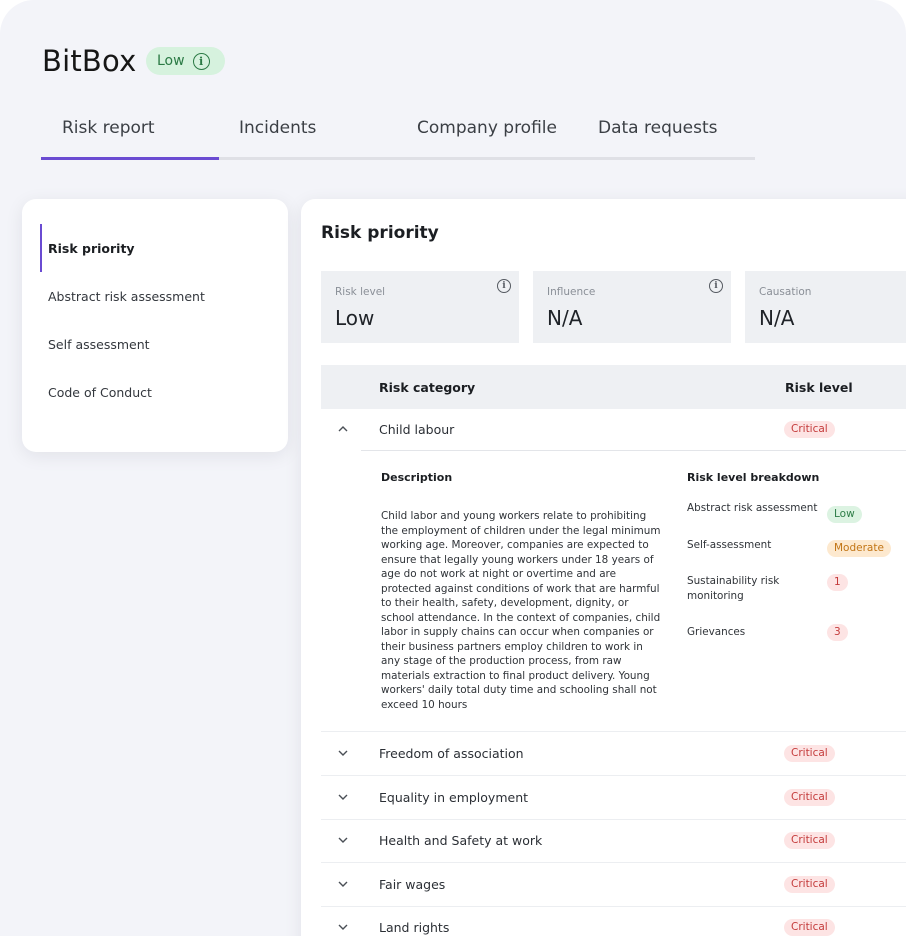 This screenshot has width=906, height=936. I want to click on tab-incidents: Incidents, so click(278, 128).